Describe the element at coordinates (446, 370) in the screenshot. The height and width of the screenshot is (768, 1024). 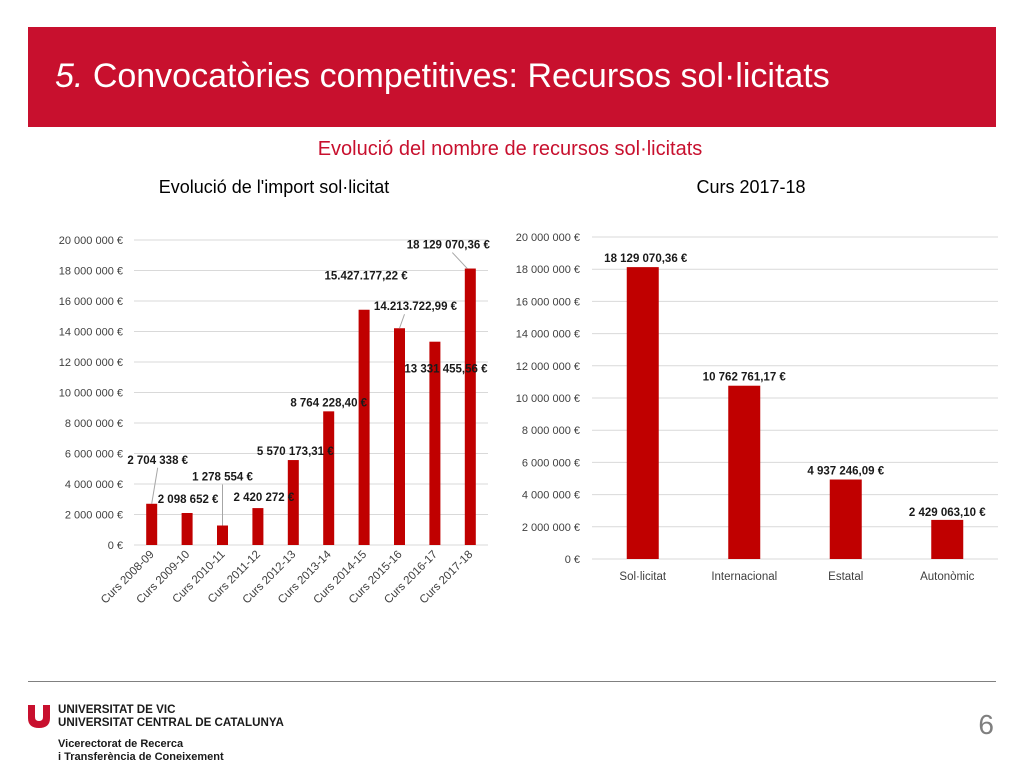
I see `evolution-data-label-curs-2016-17: 13 331 455,56 €` at that location.